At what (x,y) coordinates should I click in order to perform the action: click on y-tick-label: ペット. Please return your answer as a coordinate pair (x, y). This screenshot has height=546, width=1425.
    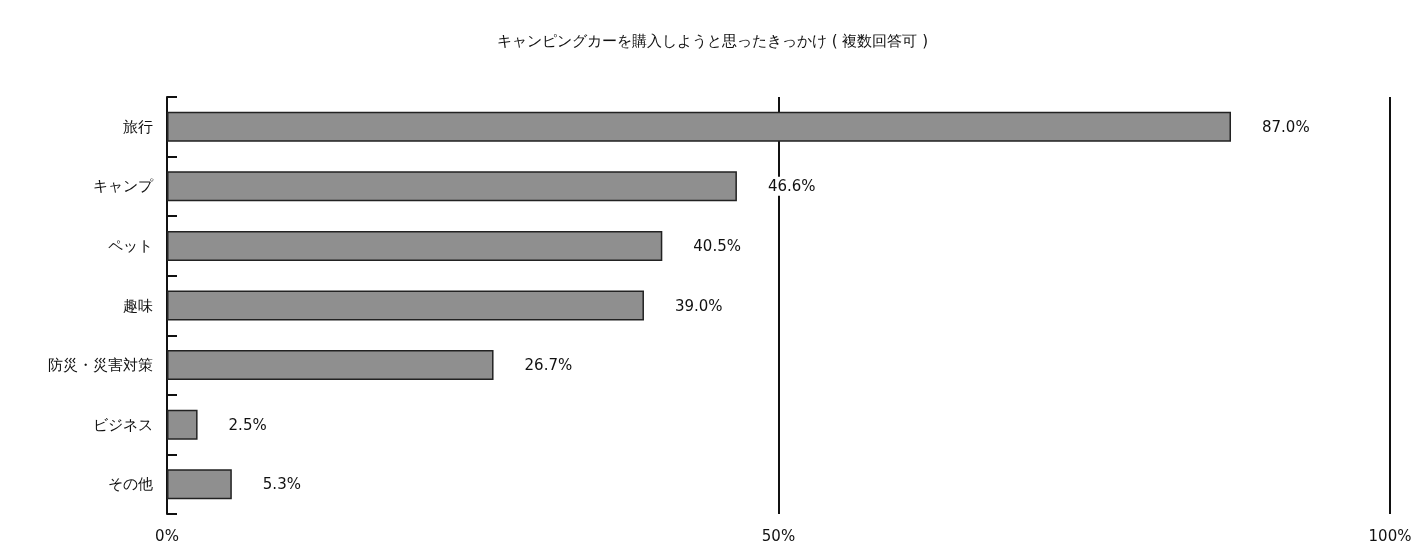
    Looking at the image, I should click on (130, 245).